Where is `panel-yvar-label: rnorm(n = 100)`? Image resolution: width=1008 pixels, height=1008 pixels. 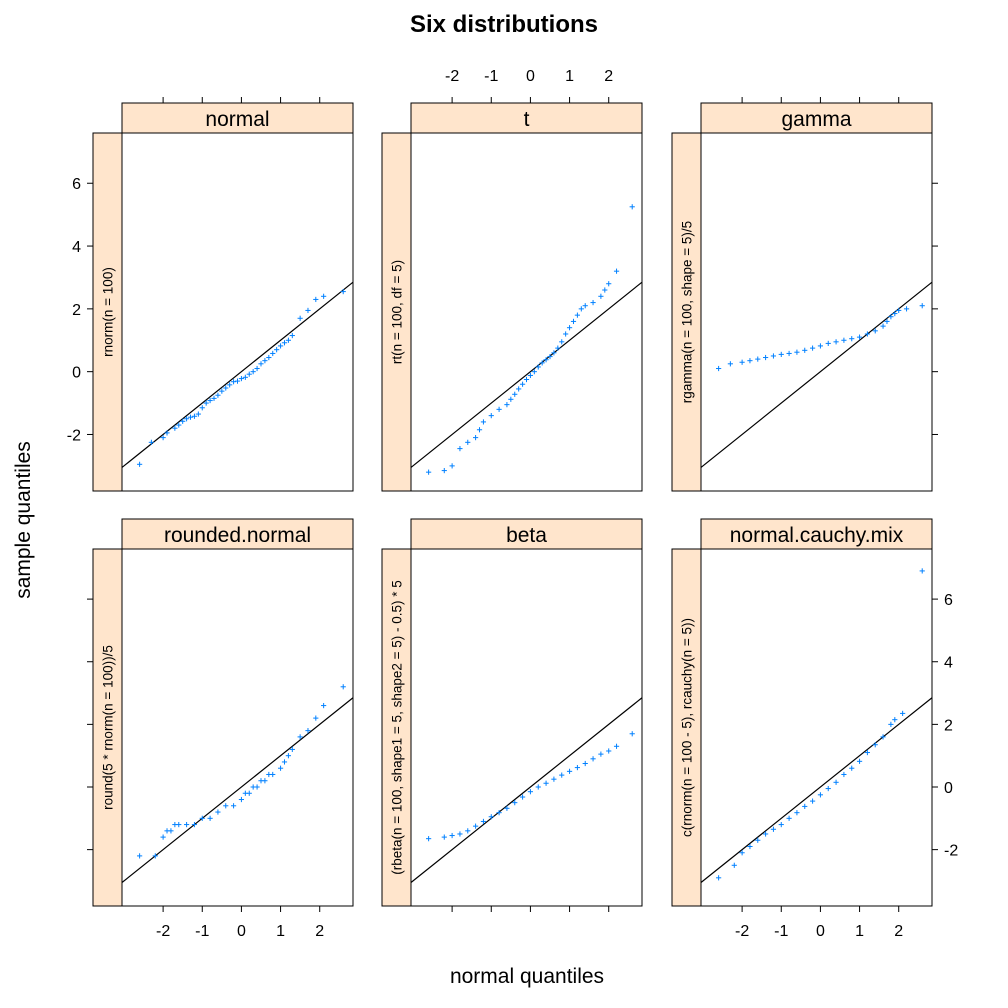
panel-yvar-label: rnorm(n = 100) is located at coordinates (108, 312).